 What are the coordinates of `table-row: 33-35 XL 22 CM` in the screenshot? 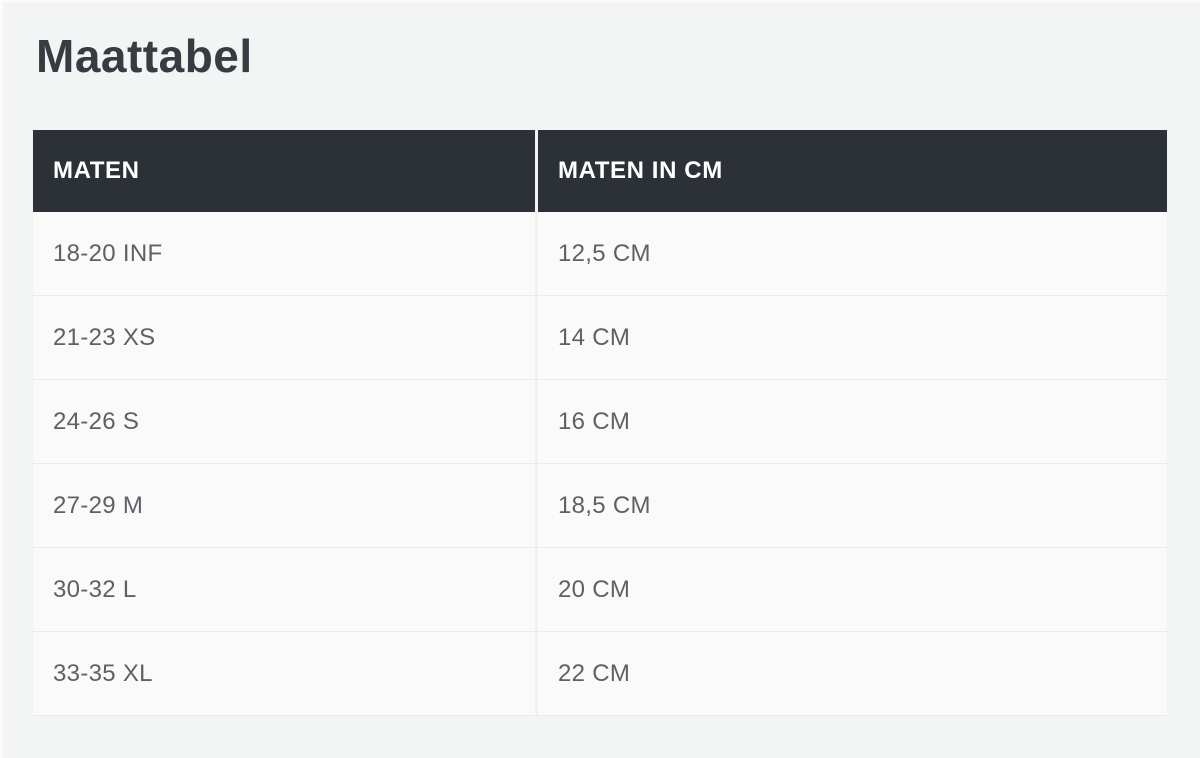 It's located at (600, 674).